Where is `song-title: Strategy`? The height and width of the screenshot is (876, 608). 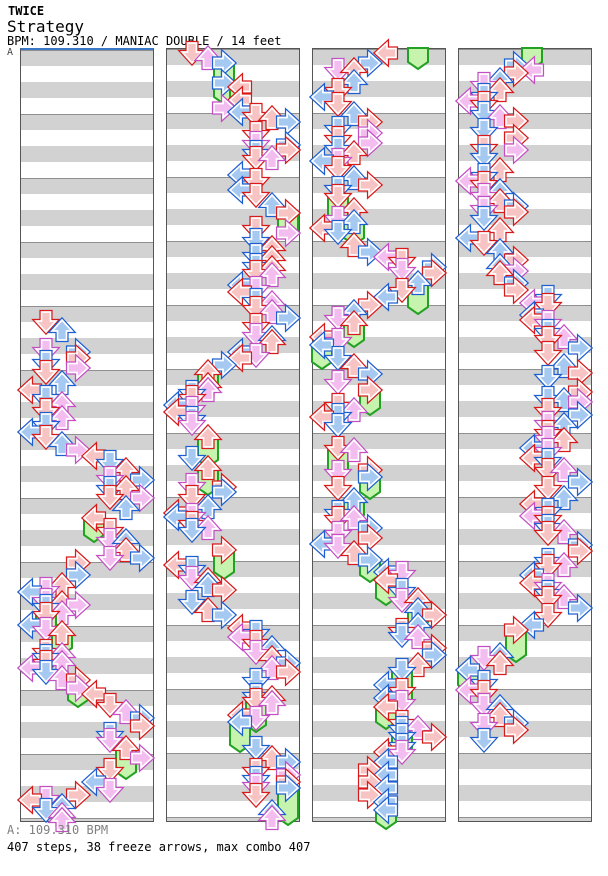
song-title: Strategy is located at coordinates (46, 26).